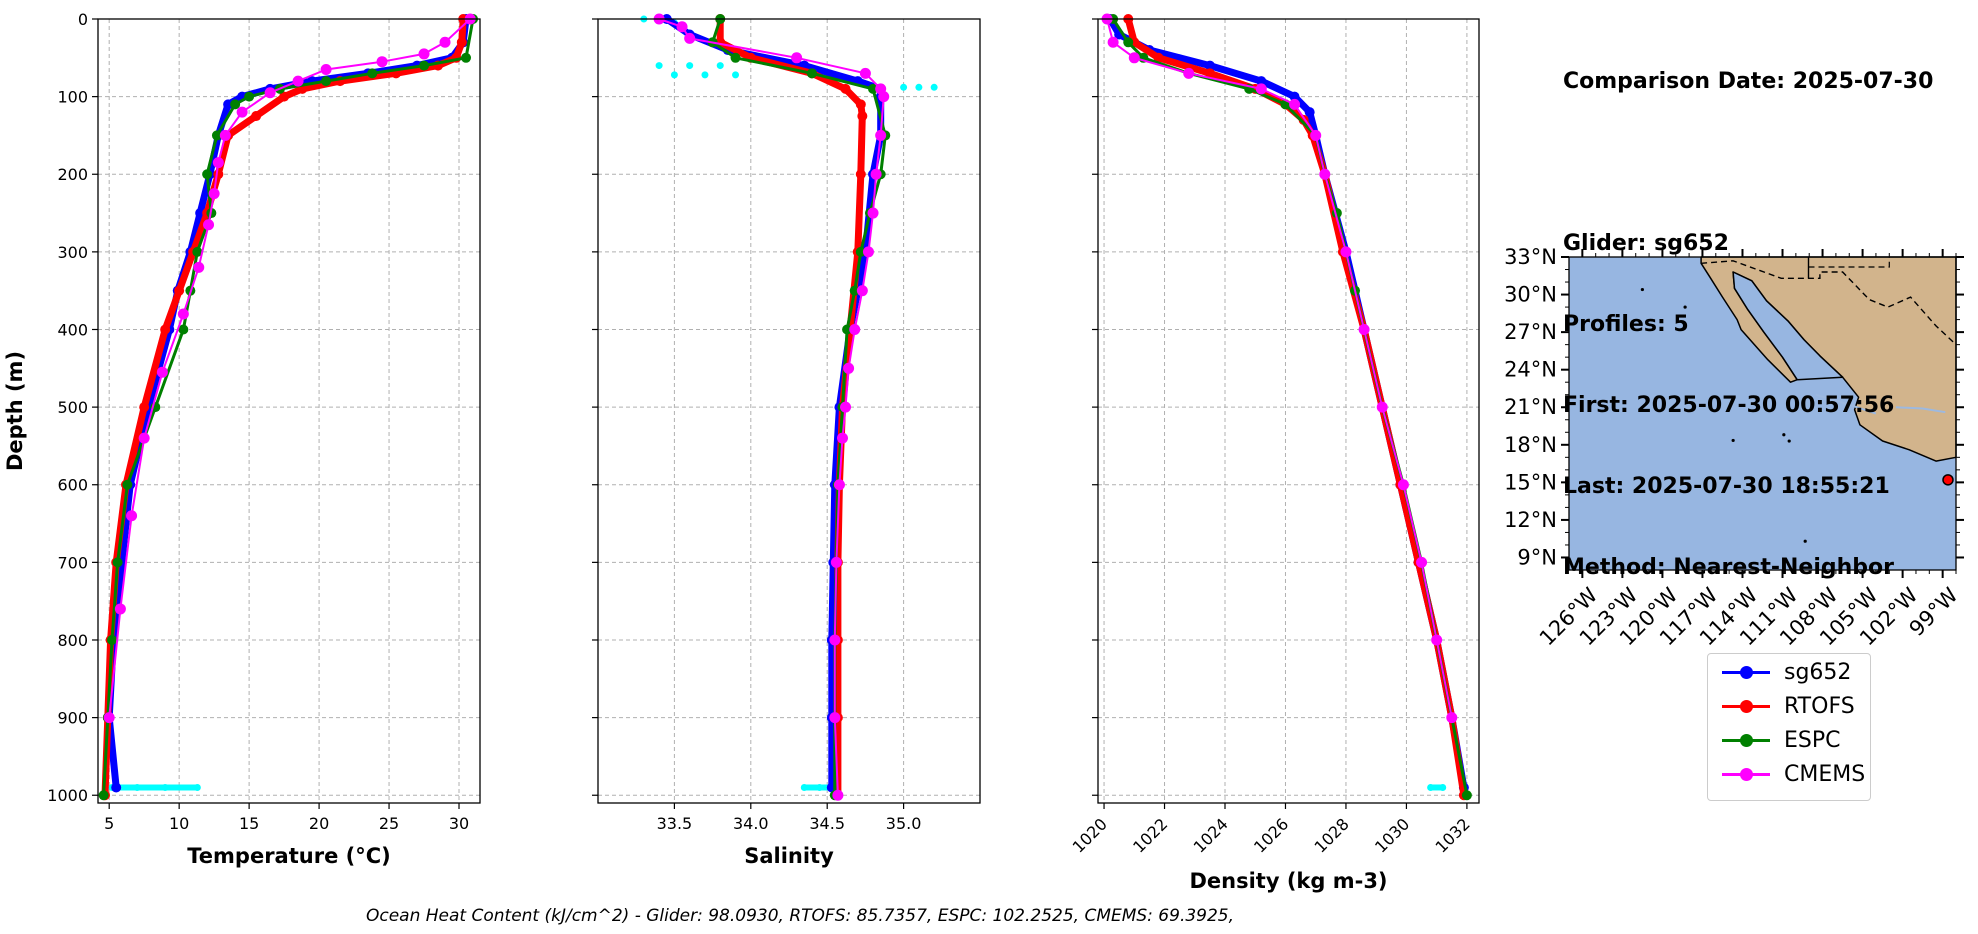  What do you see at coordinates (288, 856) in the screenshot?
I see `x-axis-label: Temperature (°C)` at bounding box center [288, 856].